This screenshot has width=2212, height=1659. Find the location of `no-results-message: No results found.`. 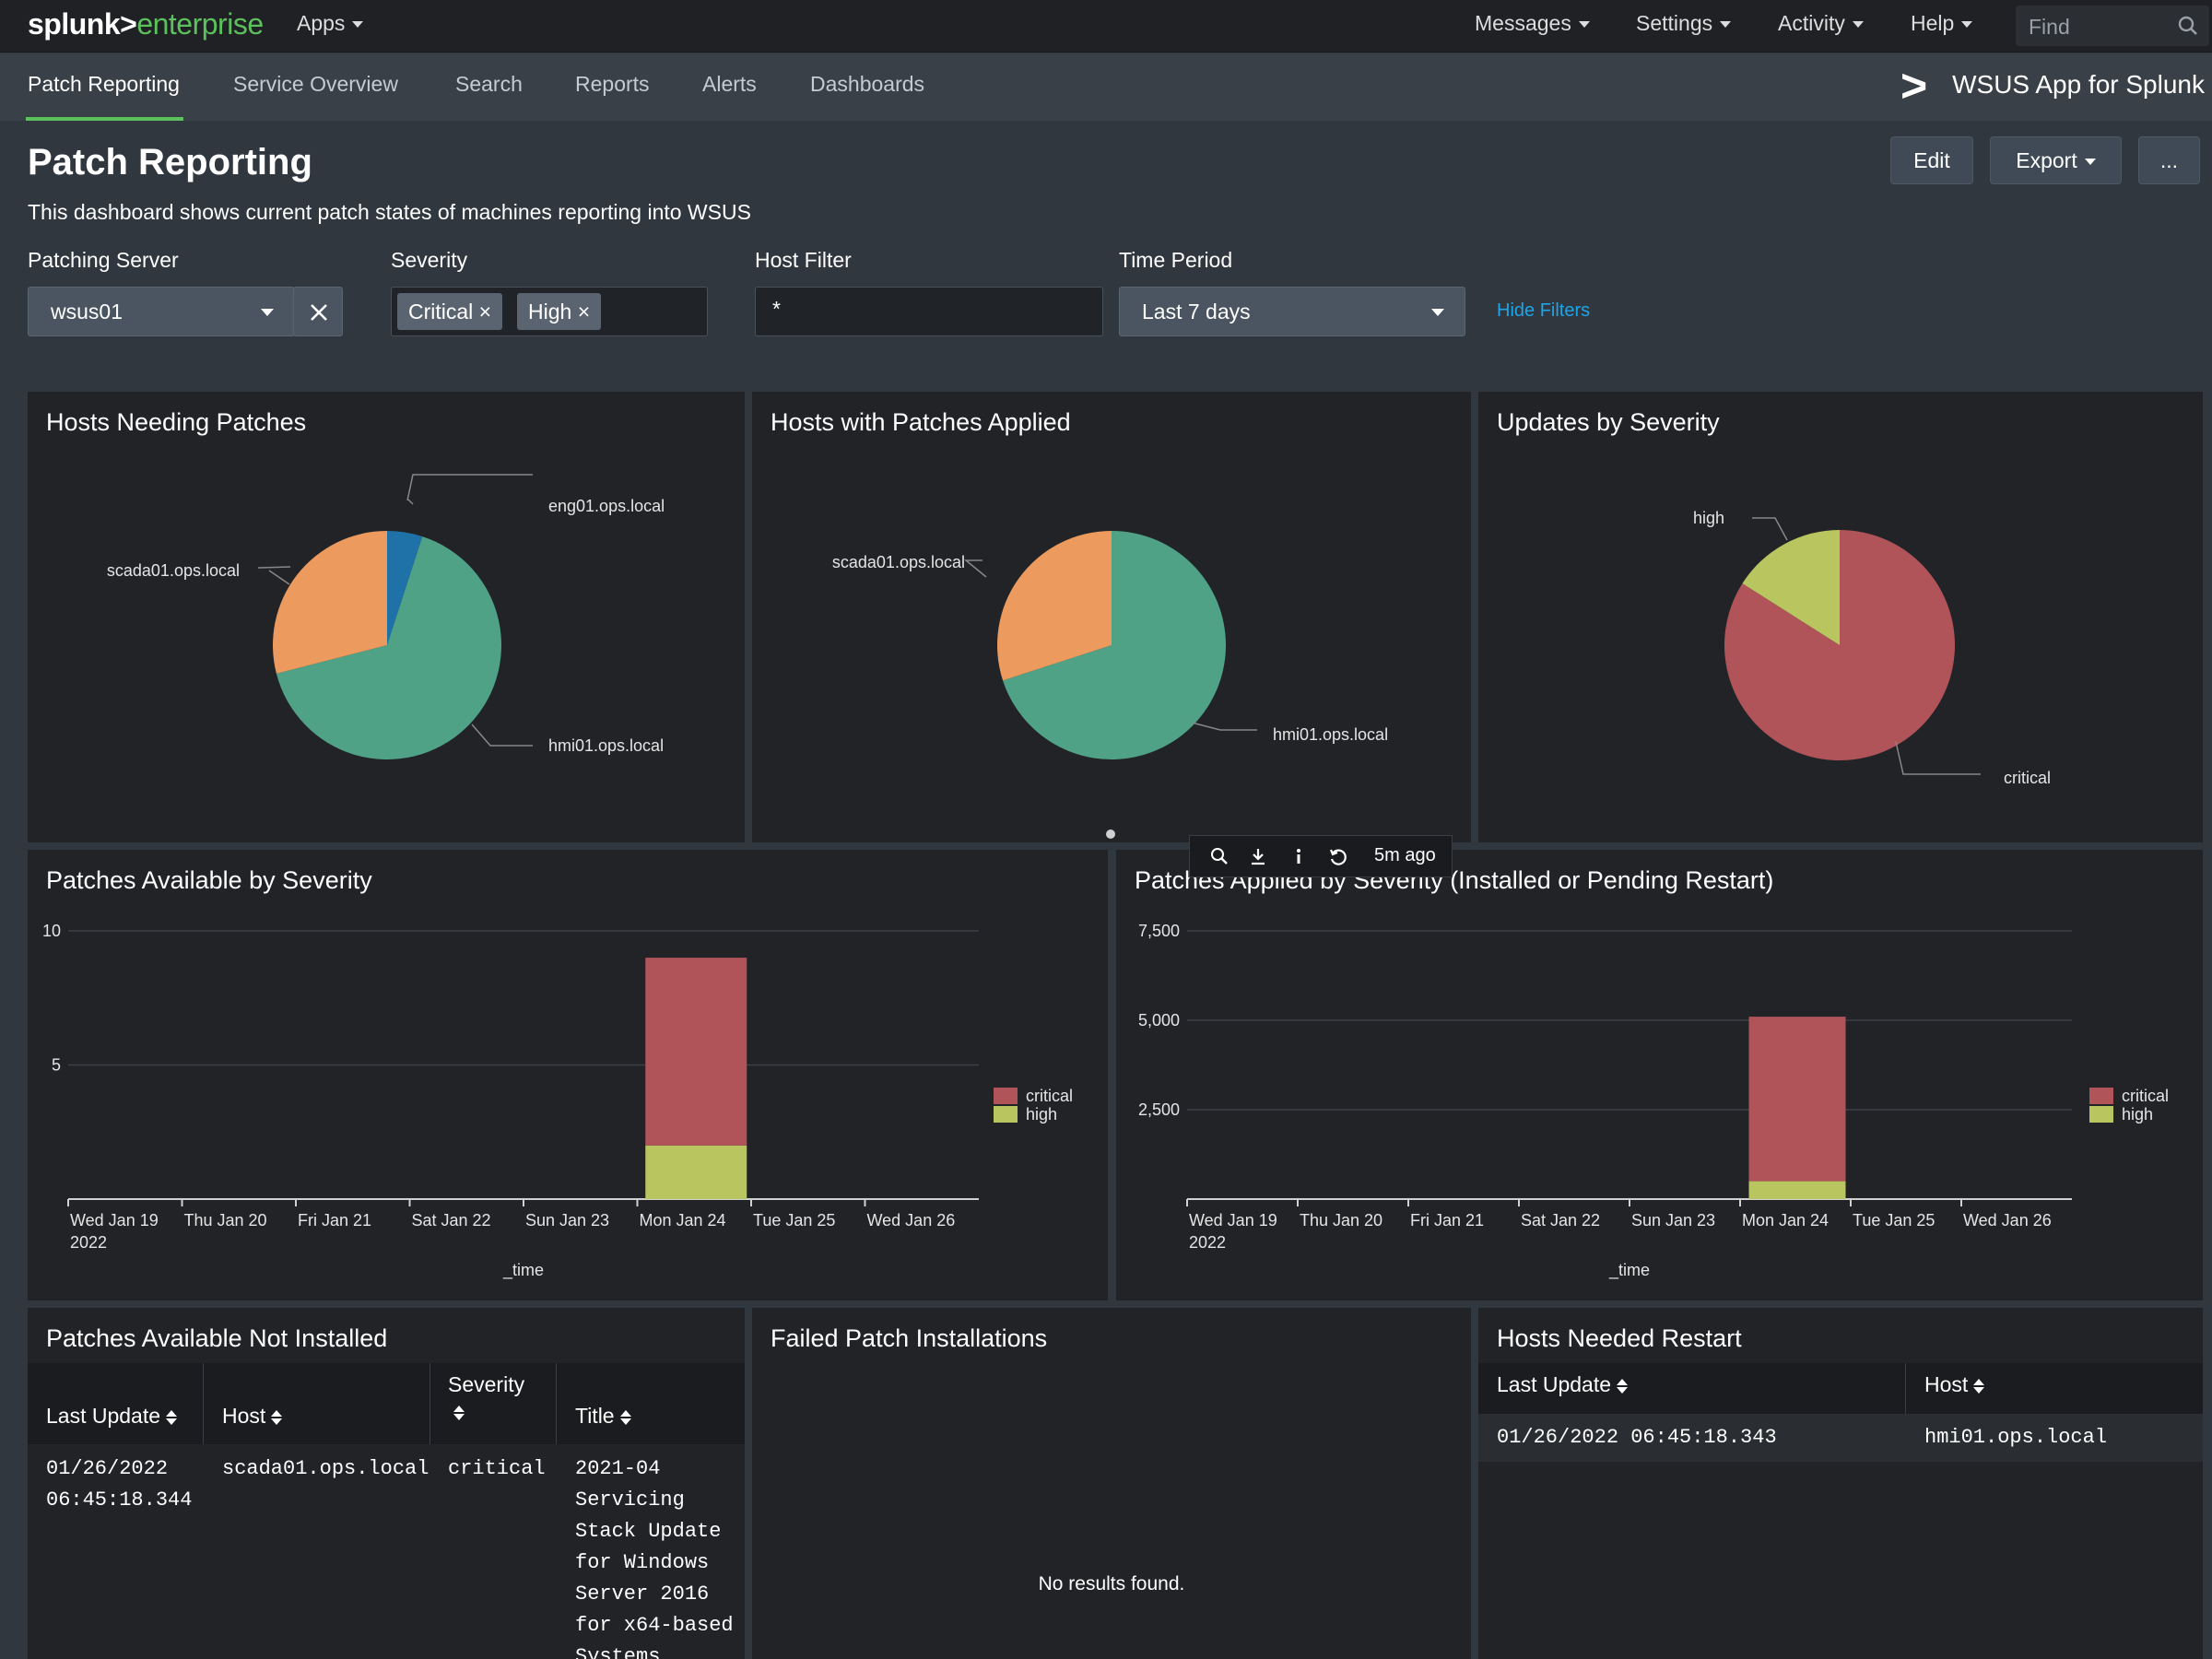

no-results-message: No results found. is located at coordinates (1111, 1583).